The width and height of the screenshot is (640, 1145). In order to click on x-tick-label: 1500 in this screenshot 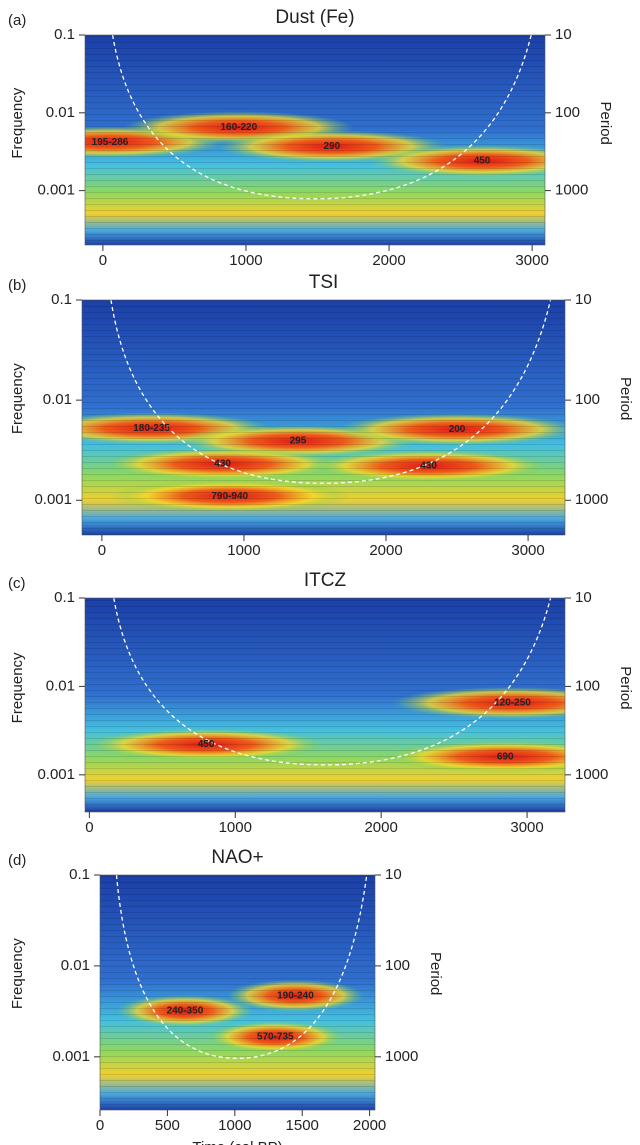, I will do `click(302, 1125)`.